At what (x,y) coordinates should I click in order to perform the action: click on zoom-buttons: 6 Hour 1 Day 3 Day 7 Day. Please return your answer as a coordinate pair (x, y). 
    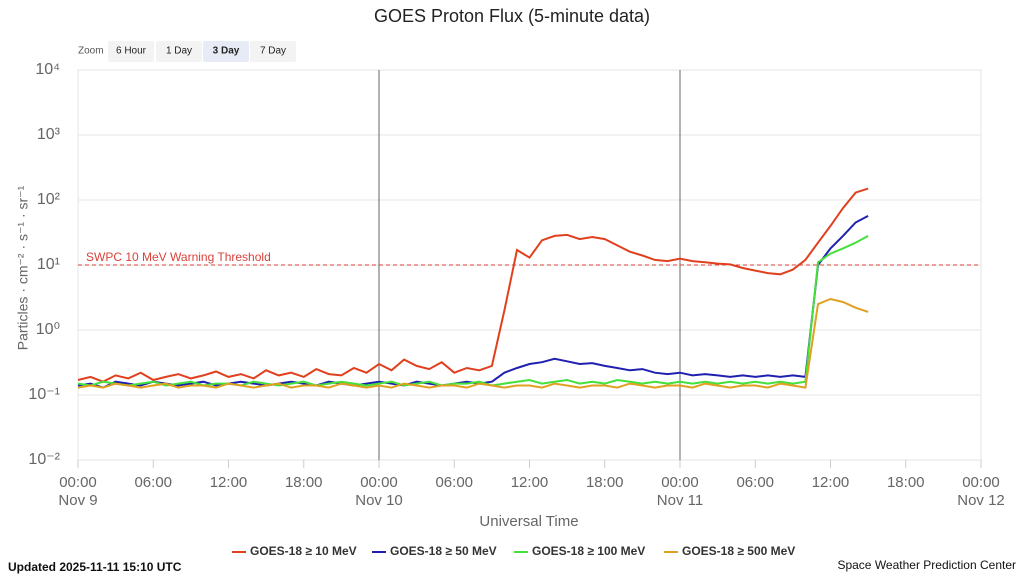
    Looking at the image, I should click on (202, 51).